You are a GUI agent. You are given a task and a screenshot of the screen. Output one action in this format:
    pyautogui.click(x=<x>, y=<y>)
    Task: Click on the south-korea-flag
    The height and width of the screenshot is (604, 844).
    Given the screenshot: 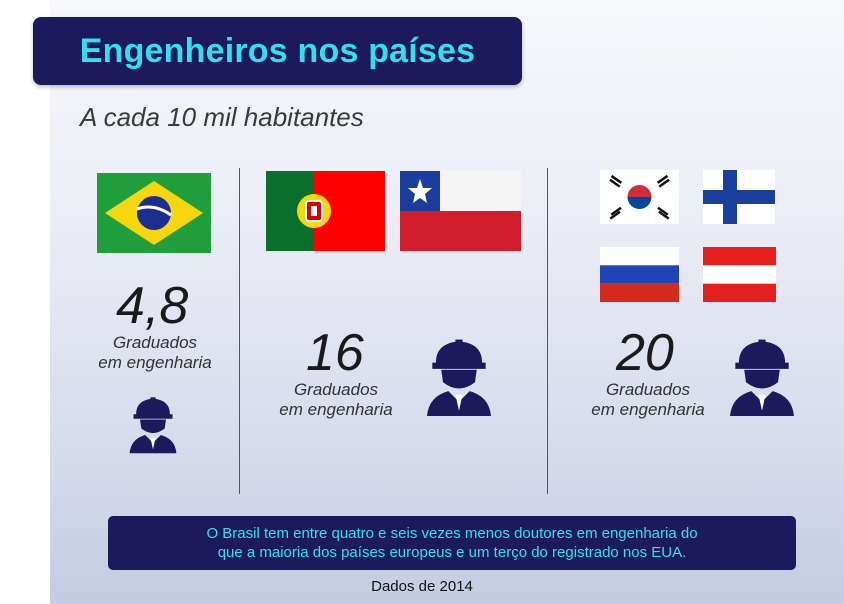 What is the action you would take?
    pyautogui.click(x=639, y=197)
    